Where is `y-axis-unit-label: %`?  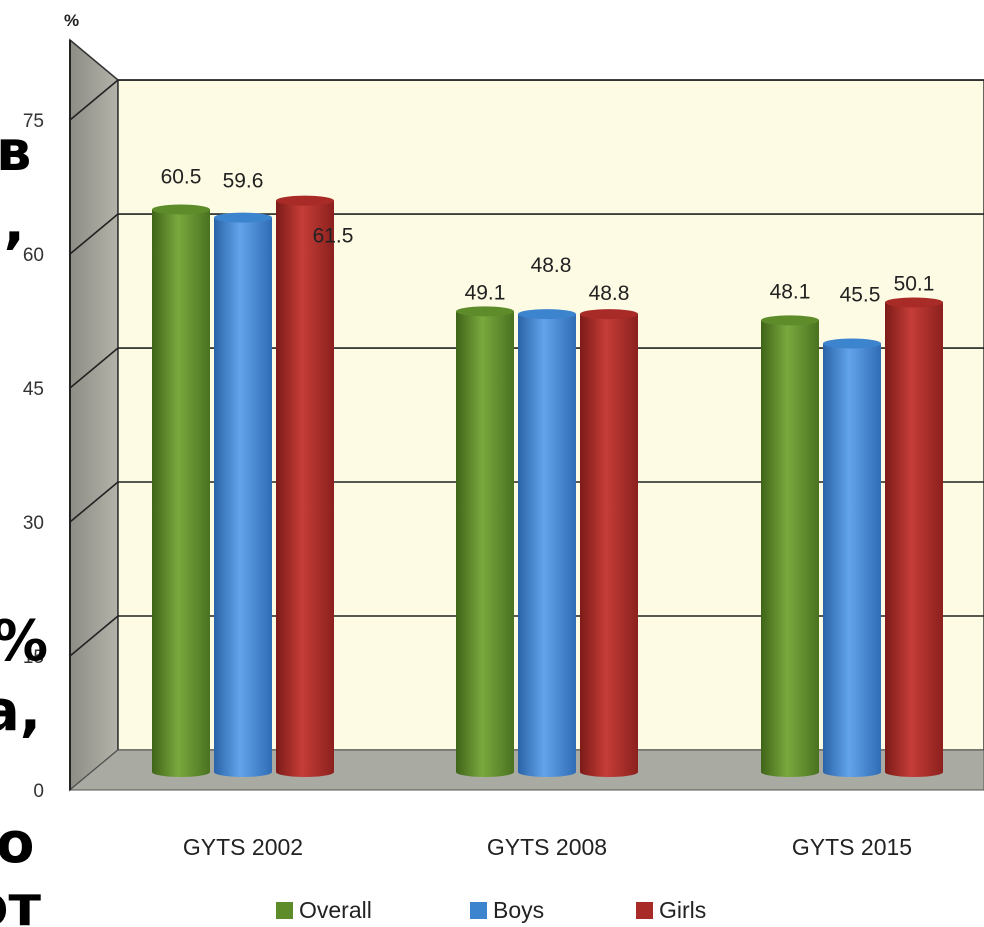
y-axis-unit-label: % is located at coordinates (71, 20).